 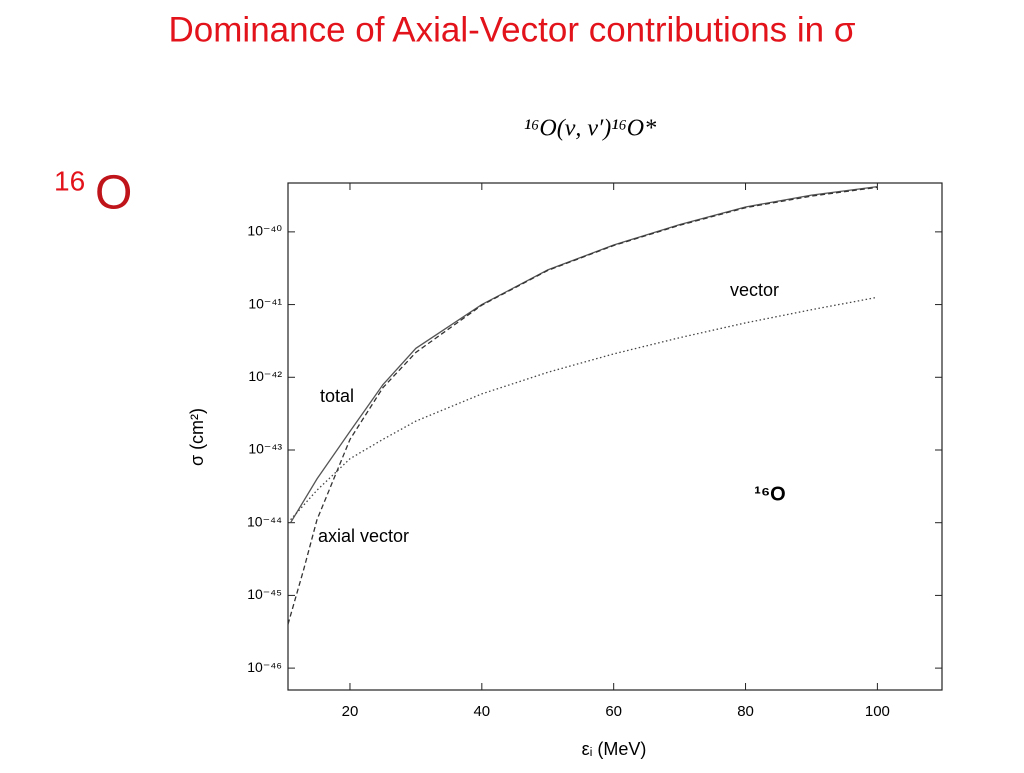 What do you see at coordinates (264, 594) in the screenshot?
I see `y-tick-label: 10⁻⁴⁵` at bounding box center [264, 594].